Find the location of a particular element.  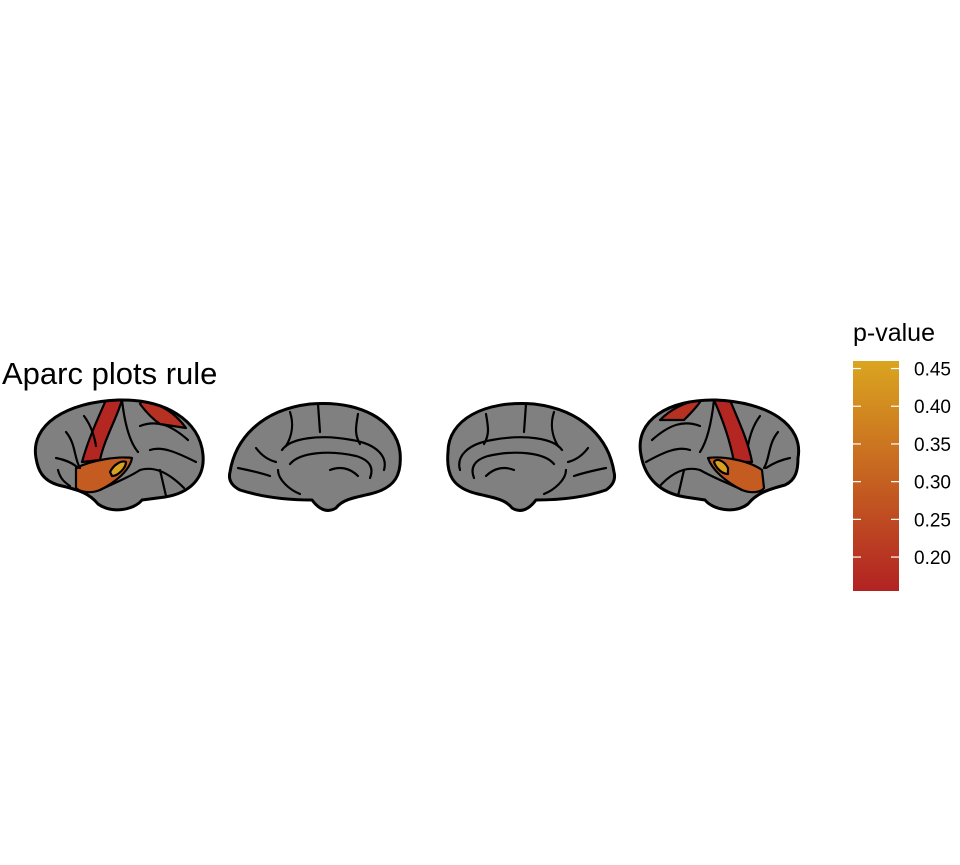

chart-title: Aparc plots rule is located at coordinates (110, 373).